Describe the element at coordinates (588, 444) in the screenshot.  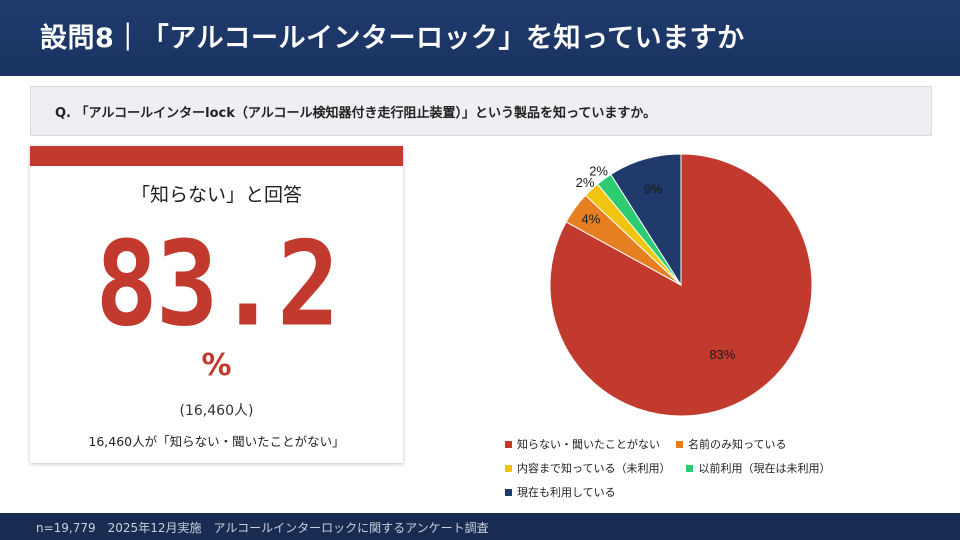
I see `legend-label: 知らない・聞いたことがない` at that location.